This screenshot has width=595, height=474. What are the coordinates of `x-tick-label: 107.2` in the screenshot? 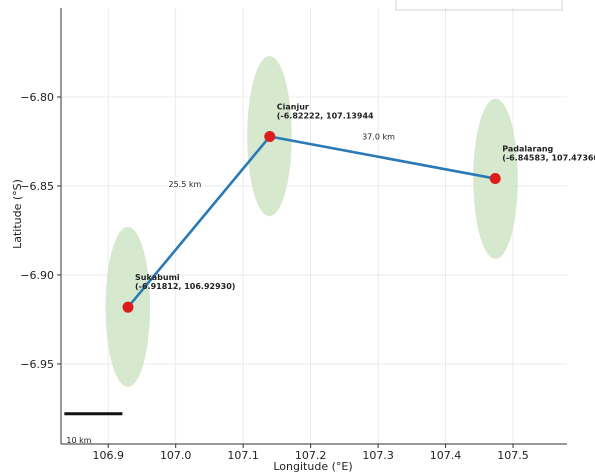 It's located at (311, 455).